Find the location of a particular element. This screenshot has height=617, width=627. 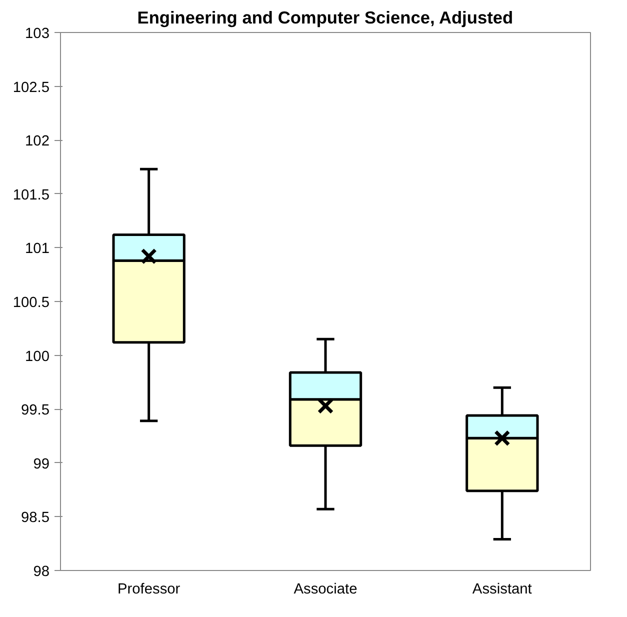

y-tick-label: 102 is located at coordinates (37, 142).